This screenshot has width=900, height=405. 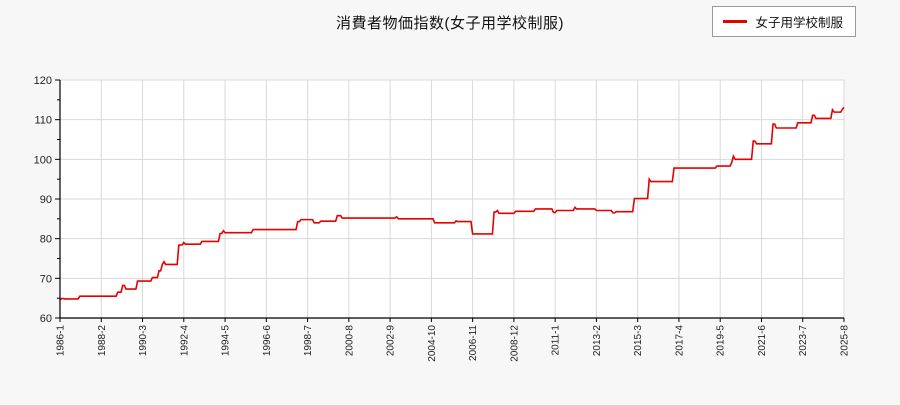 I want to click on x-tick-label: 2023-7, so click(x=803, y=341).